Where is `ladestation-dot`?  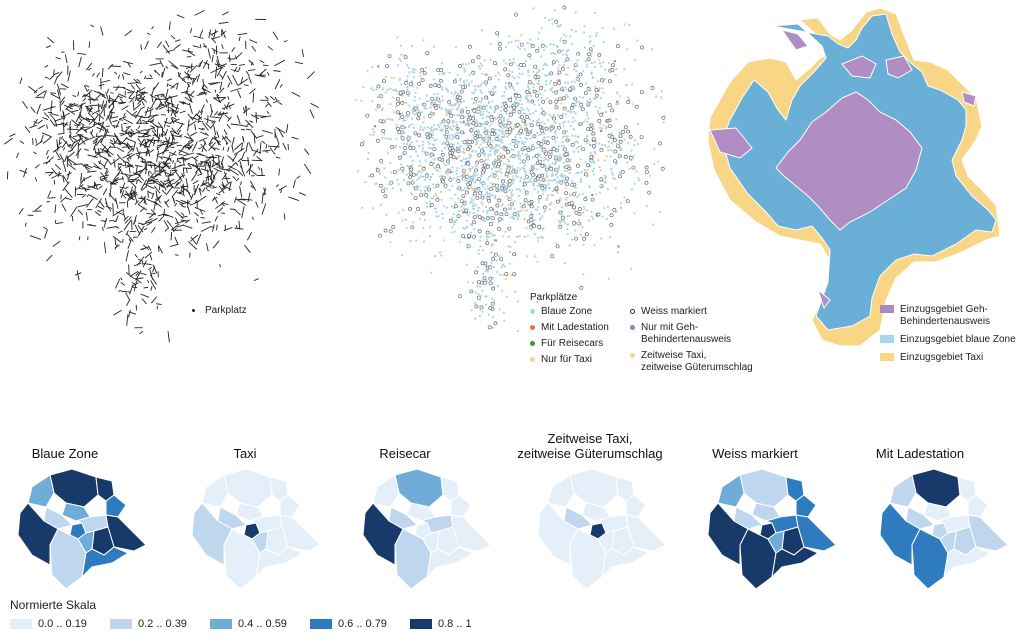 ladestation-dot is located at coordinates (598, 90).